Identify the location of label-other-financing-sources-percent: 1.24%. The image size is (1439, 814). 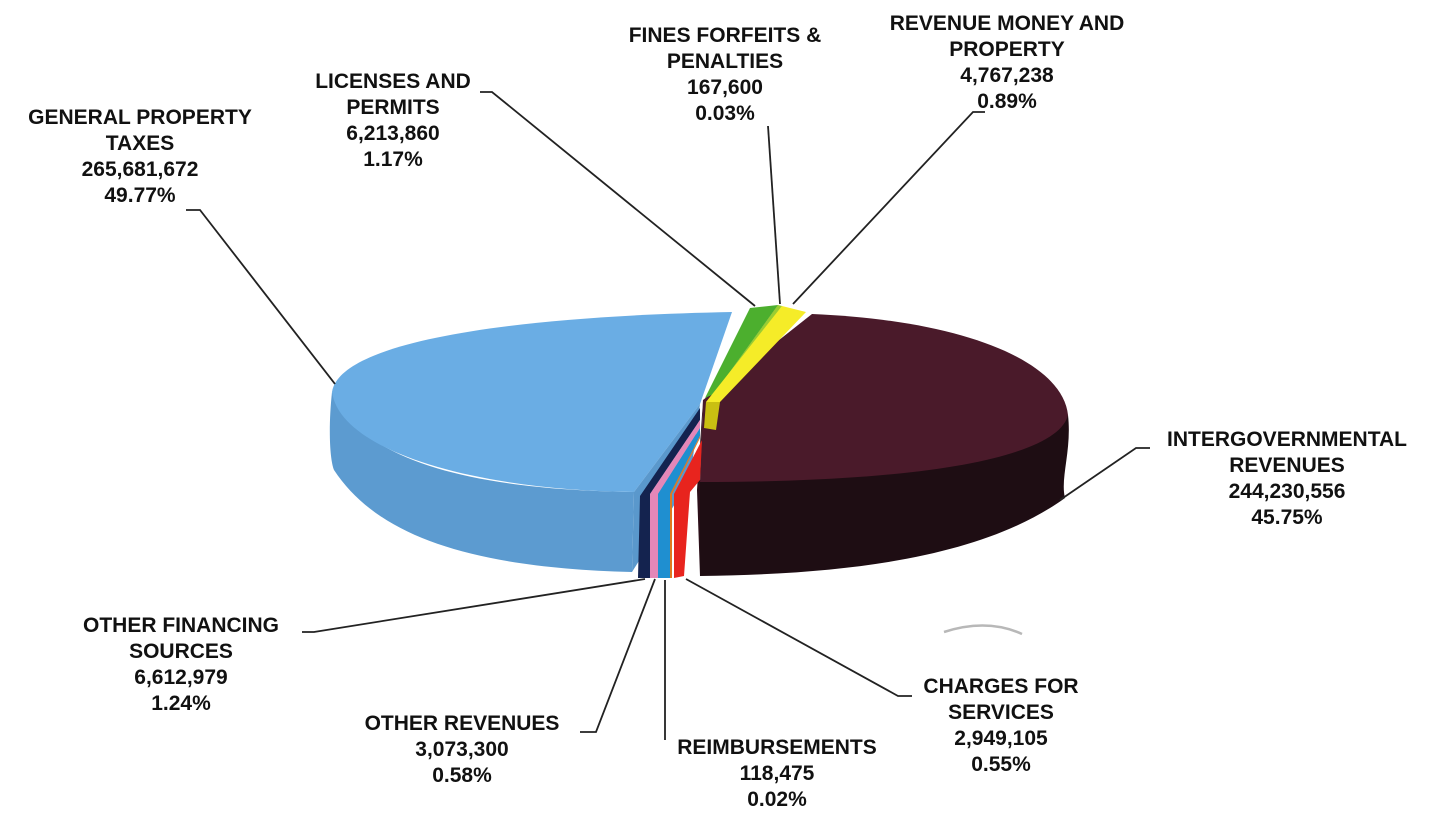
(181, 703).